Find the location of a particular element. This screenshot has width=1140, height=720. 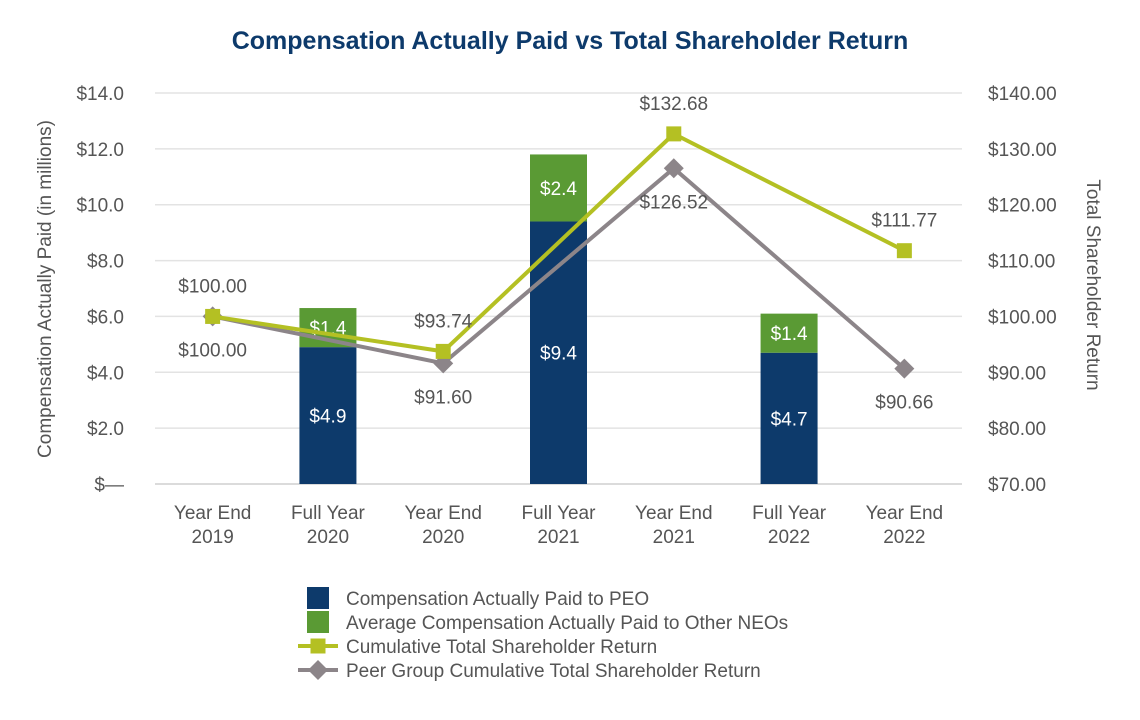

tsr-point-label: $111.77 is located at coordinates (904, 221).